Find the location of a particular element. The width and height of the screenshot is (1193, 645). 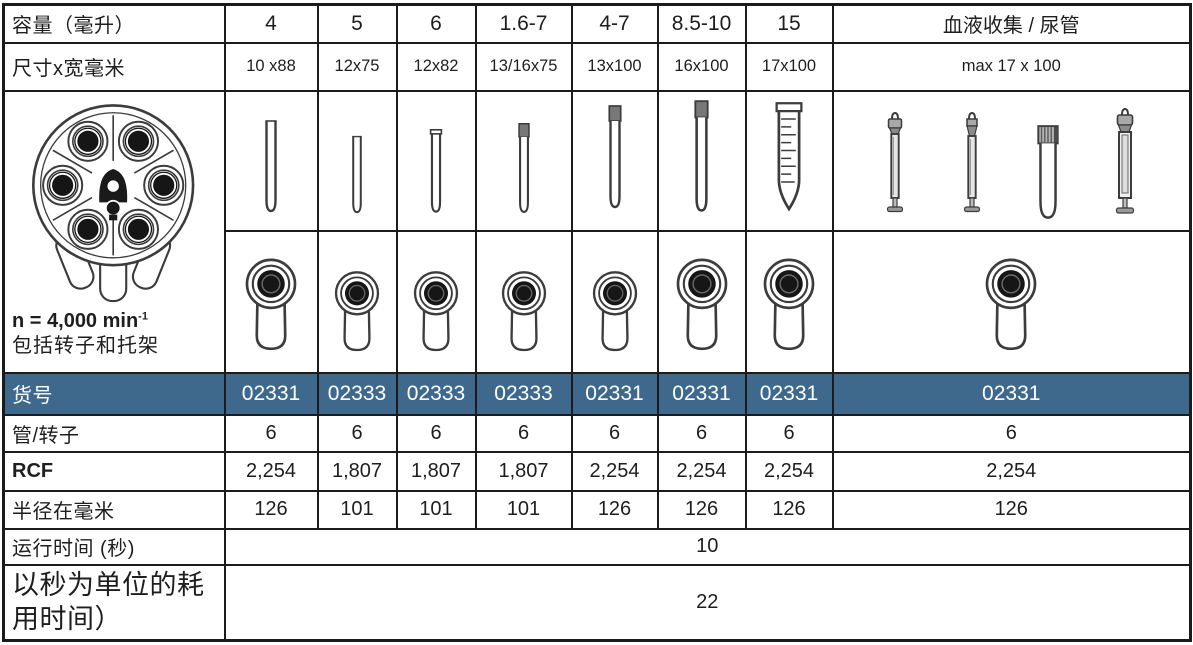

blood-tube-cell is located at coordinates (1011, 160).